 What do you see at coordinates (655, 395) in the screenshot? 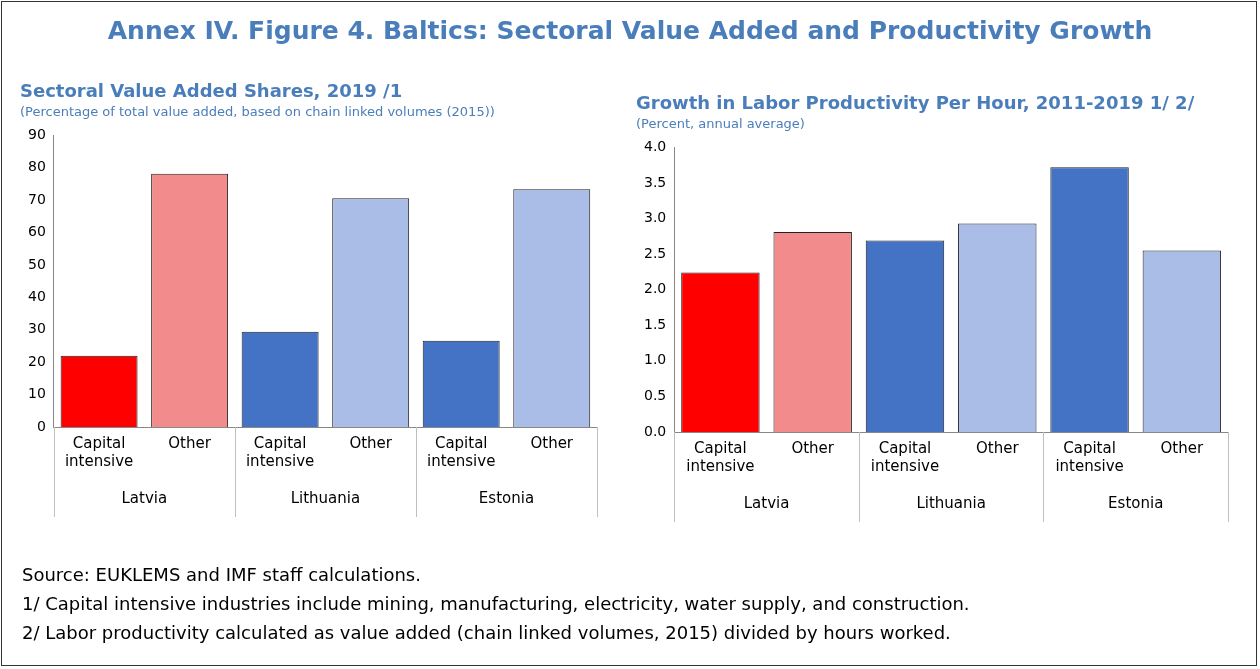
I see `y-tick-label: 0.5` at bounding box center [655, 395].